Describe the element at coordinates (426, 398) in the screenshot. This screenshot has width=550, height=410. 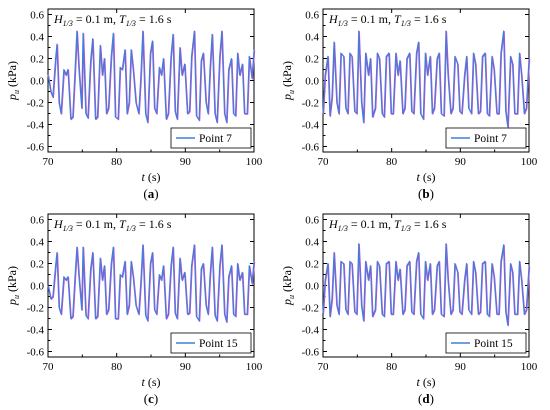
I see `panel-caption: (d)` at that location.